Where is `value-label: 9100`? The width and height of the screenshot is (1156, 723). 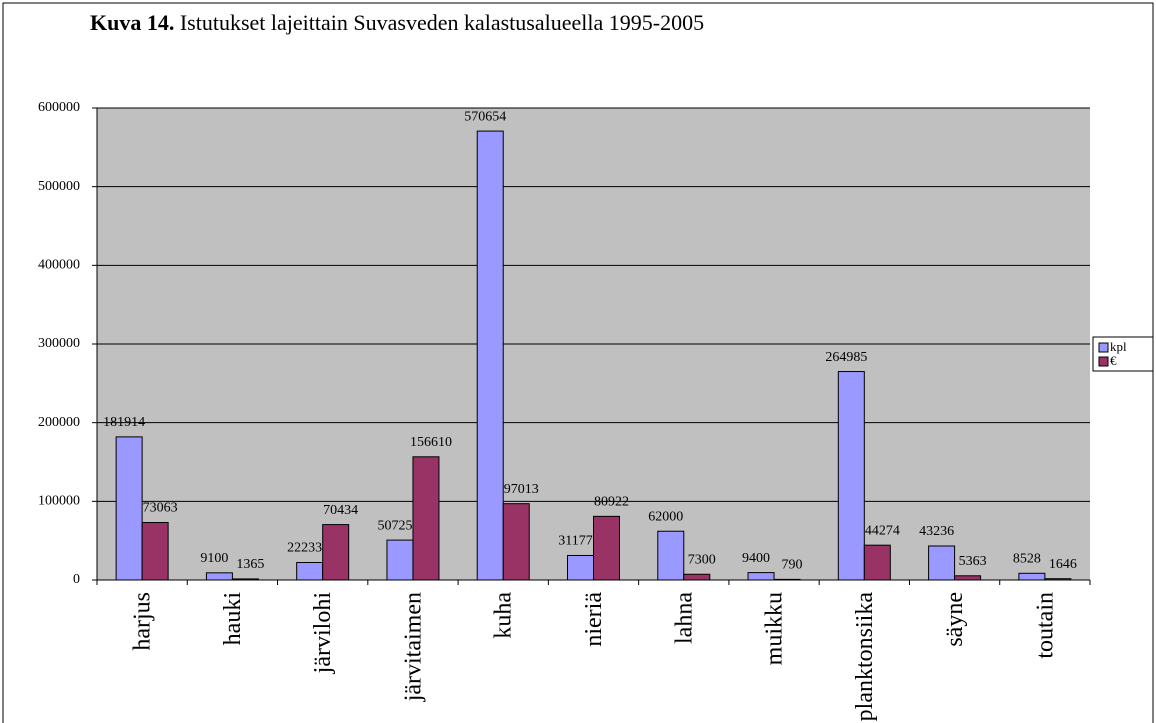
value-label: 9100 is located at coordinates (214, 558).